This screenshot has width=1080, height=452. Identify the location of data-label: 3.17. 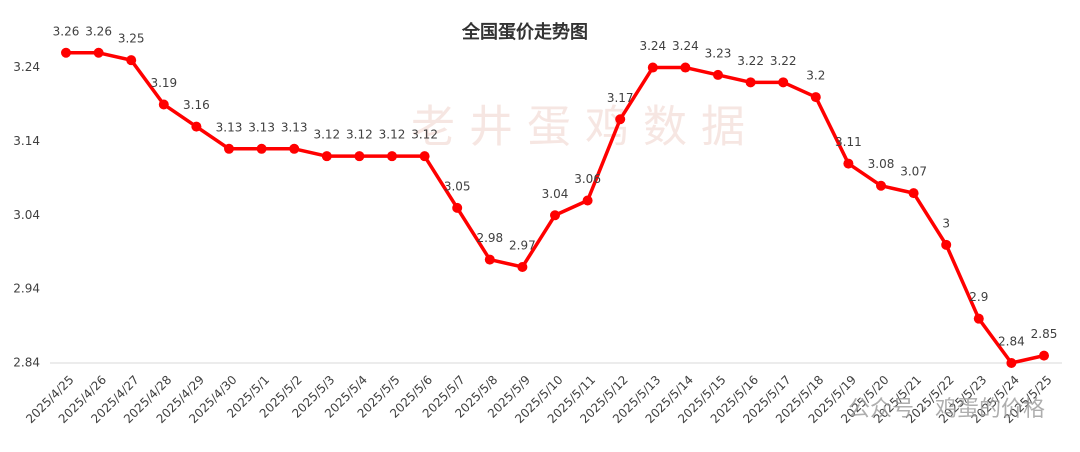
(620, 98).